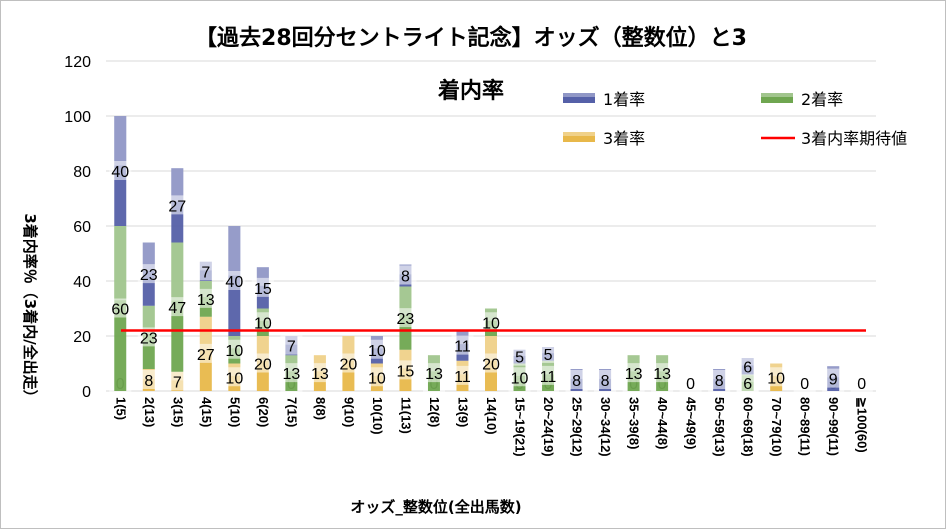 The width and height of the screenshot is (946, 530). Describe the element at coordinates (149, 412) in the screenshot. I see `x-tick-label: 2(13)` at that location.